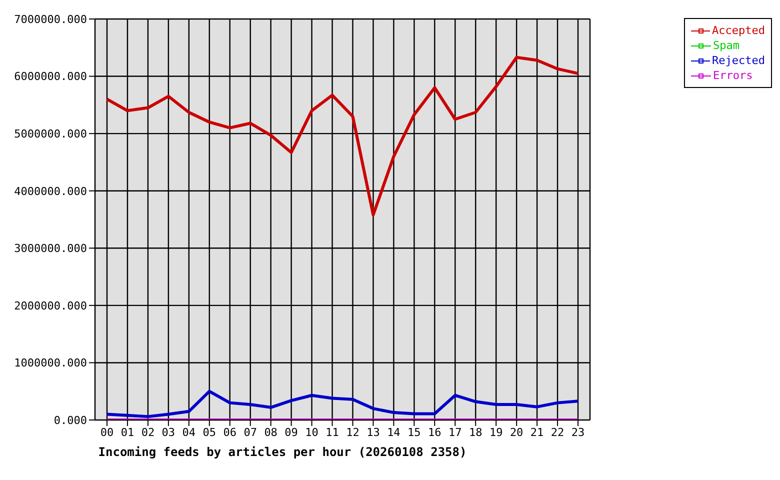 This screenshot has width=780, height=480. Describe the element at coordinates (414, 432) in the screenshot. I see `x-tick-label: 15` at that location.